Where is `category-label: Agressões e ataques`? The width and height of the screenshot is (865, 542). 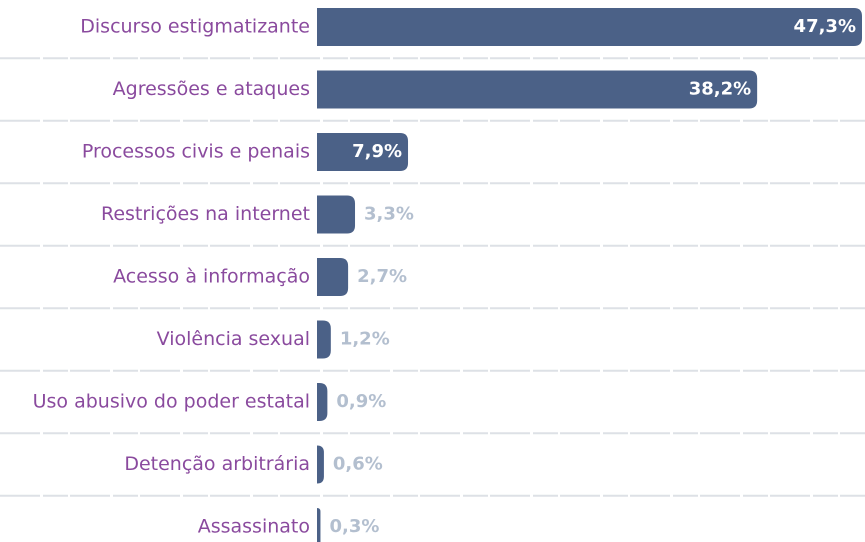
category-label: Agressões e ataques is located at coordinates (211, 89).